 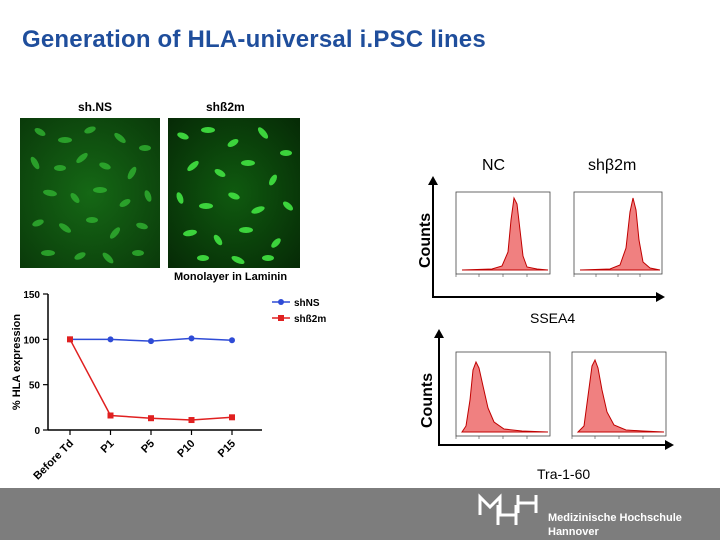 What do you see at coordinates (439, 333) in the screenshot?
I see `bottom-y-axis-arrow-icon` at bounding box center [439, 333].